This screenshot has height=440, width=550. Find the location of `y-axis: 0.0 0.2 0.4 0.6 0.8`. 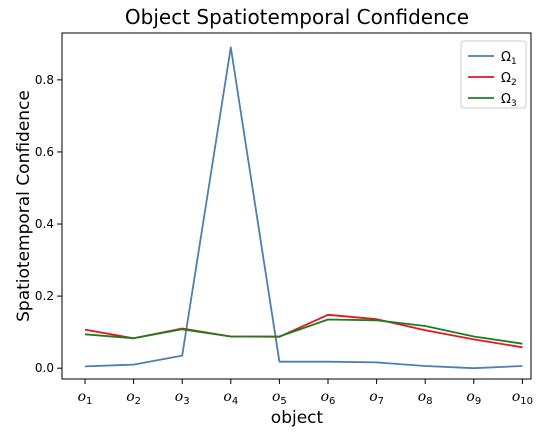

y-axis: 0.0 0.2 0.4 0.6 0.8 is located at coordinates (48, 224).